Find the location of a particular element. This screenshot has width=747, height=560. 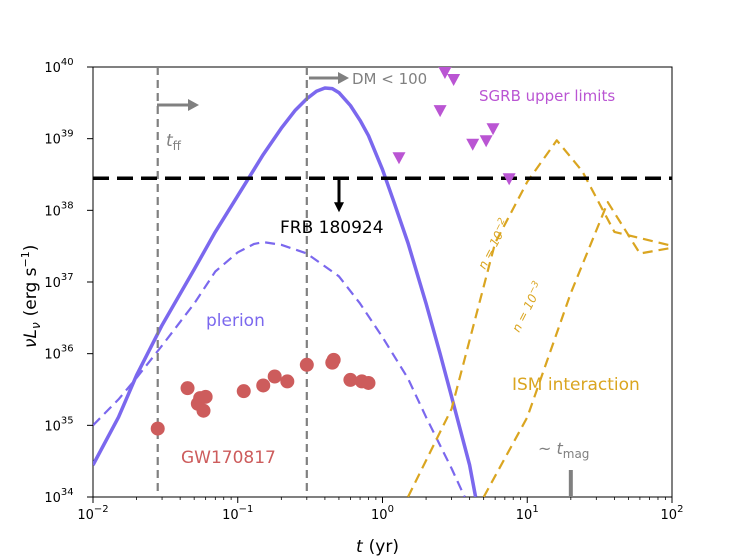

y-tick-label: 1038 is located at coordinates (58, 209).